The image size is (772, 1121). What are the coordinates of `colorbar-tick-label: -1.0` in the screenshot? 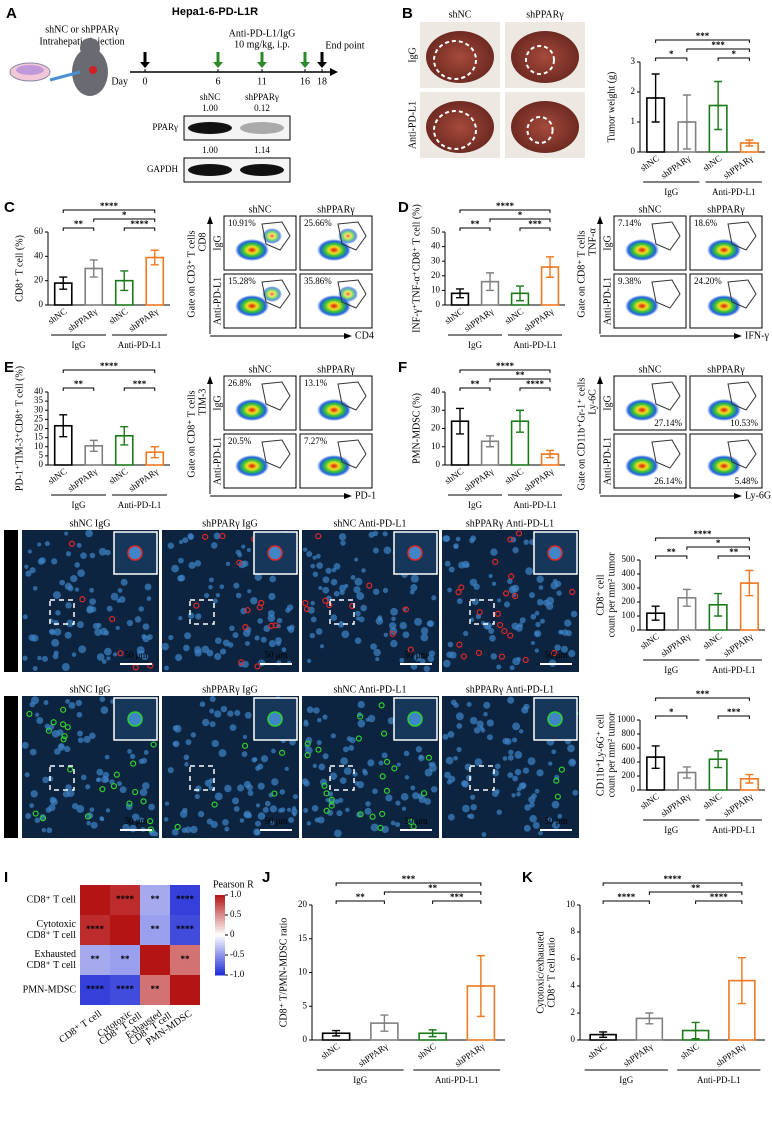 It's located at (237, 974).